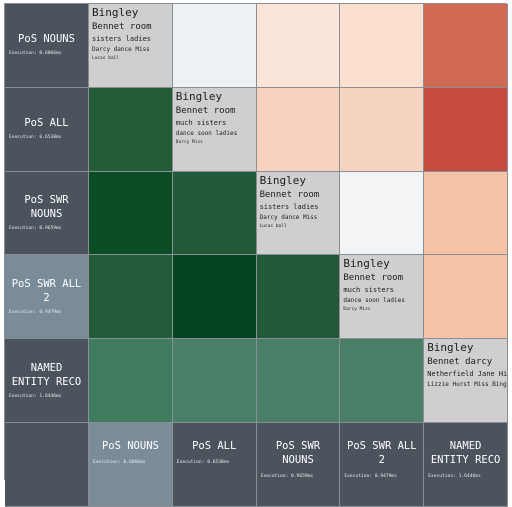 Image resolution: width=512 pixels, height=507 pixels. Describe the element at coordinates (467, 374) in the screenshot. I see `wordcloud-line: Netherfield Jane Hingleyees` at that location.